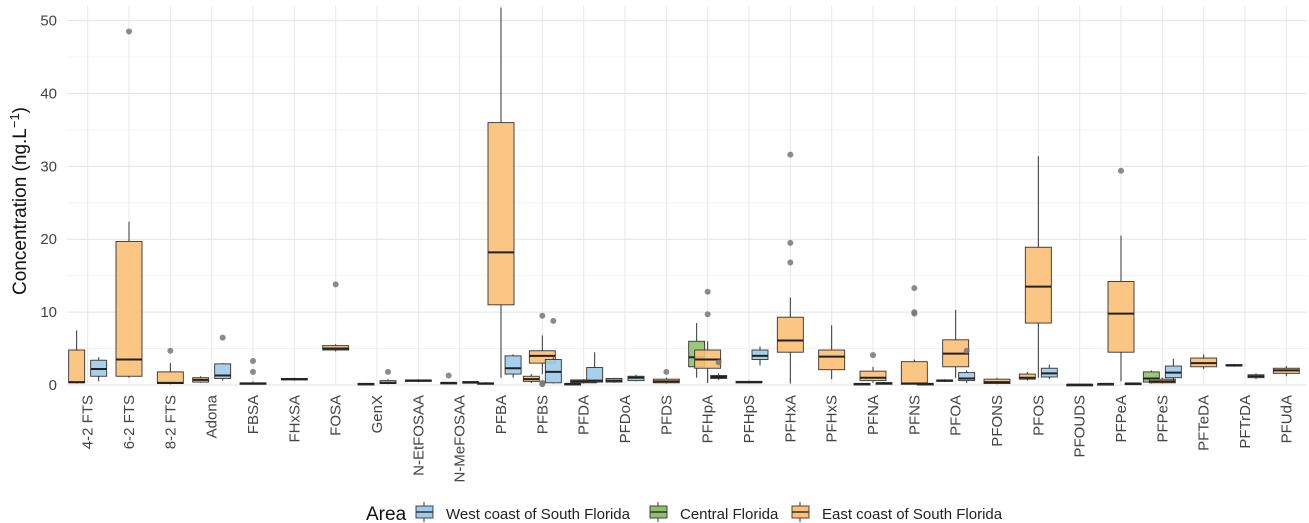 The image size is (1309, 523). What do you see at coordinates (212, 416) in the screenshot?
I see `x-tick-label: Adona` at bounding box center [212, 416].